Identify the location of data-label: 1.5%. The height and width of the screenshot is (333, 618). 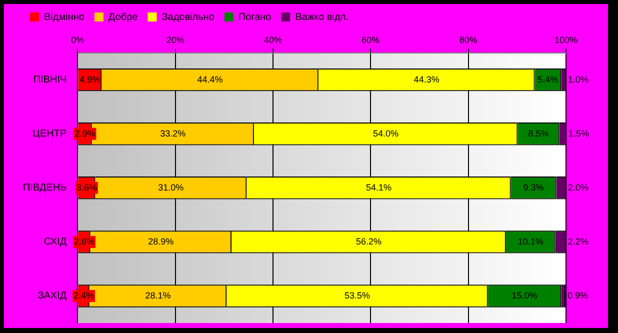
(579, 133).